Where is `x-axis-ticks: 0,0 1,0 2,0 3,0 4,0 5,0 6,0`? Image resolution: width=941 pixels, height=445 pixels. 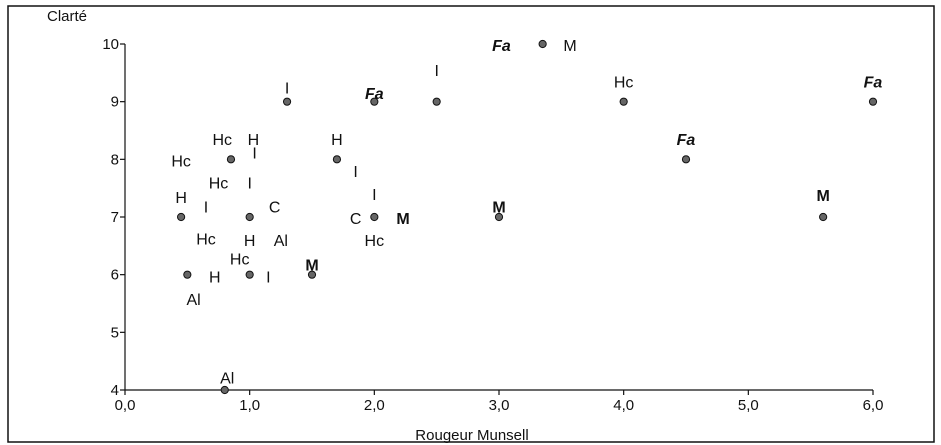 x-axis-ticks: 0,0 1,0 2,0 3,0 4,0 5,0 6,0 is located at coordinates (499, 402).